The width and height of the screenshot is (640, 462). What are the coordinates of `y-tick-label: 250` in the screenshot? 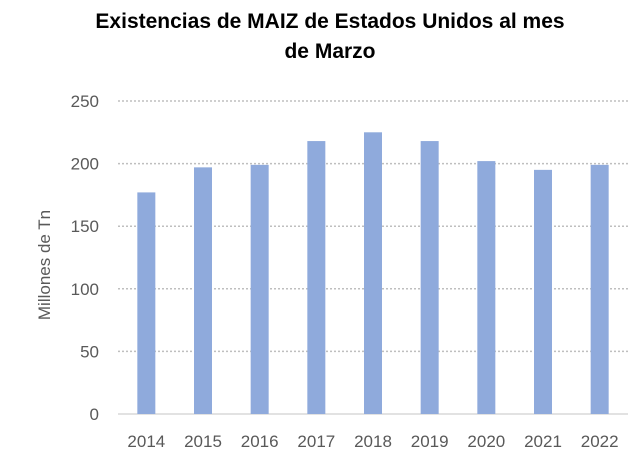 It's located at (85, 101).